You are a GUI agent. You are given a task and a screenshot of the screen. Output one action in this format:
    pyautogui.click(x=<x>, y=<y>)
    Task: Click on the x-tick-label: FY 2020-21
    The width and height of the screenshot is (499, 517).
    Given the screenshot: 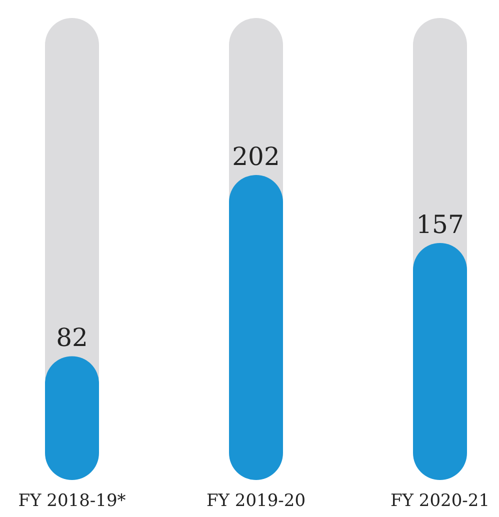 What is the action you would take?
    pyautogui.click(x=440, y=501)
    